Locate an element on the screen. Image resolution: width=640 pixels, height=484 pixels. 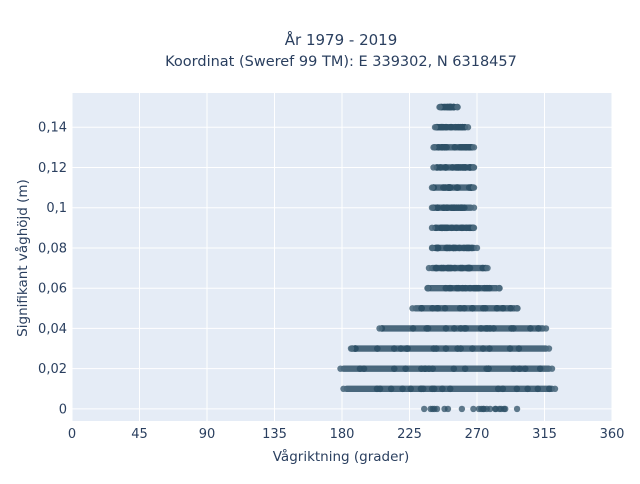
y-axis-ticks: 0 0,02 0,04 0,06 0,08 0,1 0,12 0,14 is located at coordinates (52, 269).